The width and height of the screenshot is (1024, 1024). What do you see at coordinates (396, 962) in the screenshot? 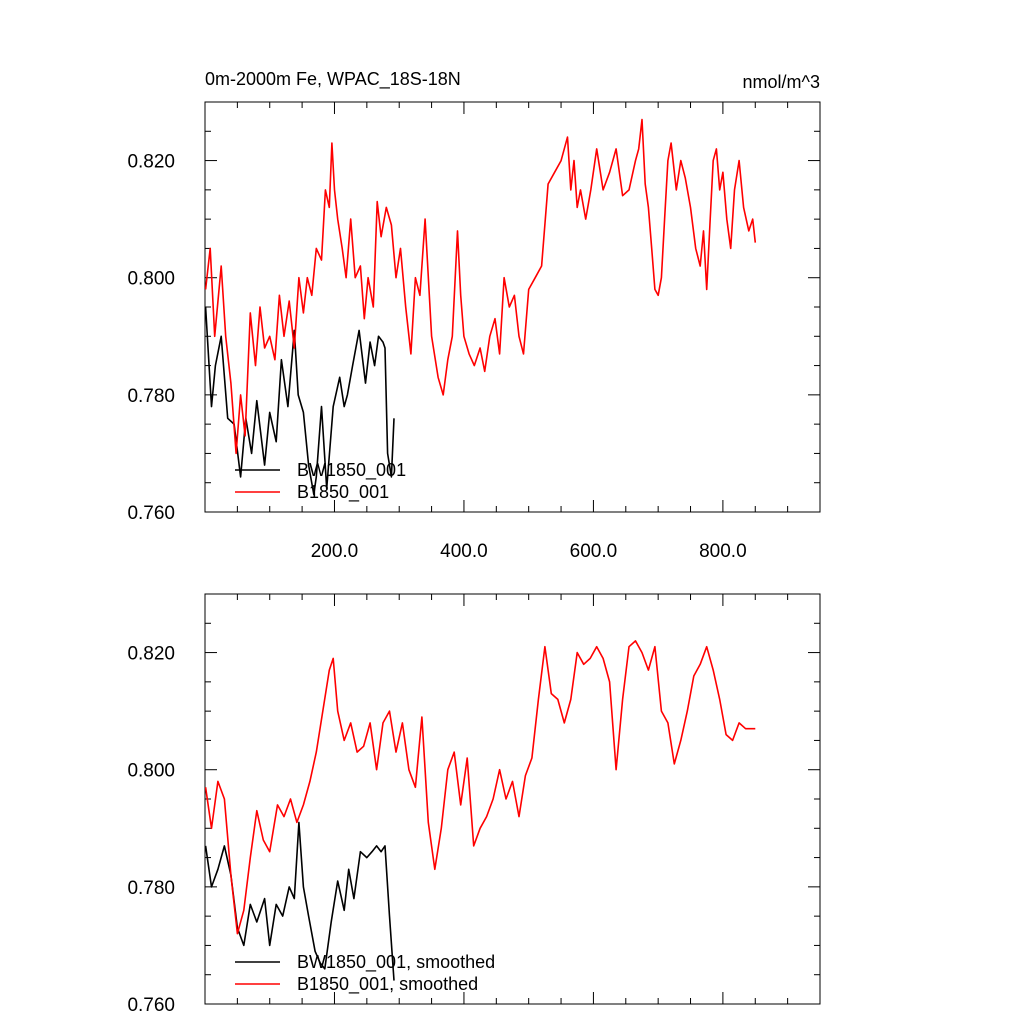
I see `legend-label: BW1850_001, smoothed` at bounding box center [396, 962].